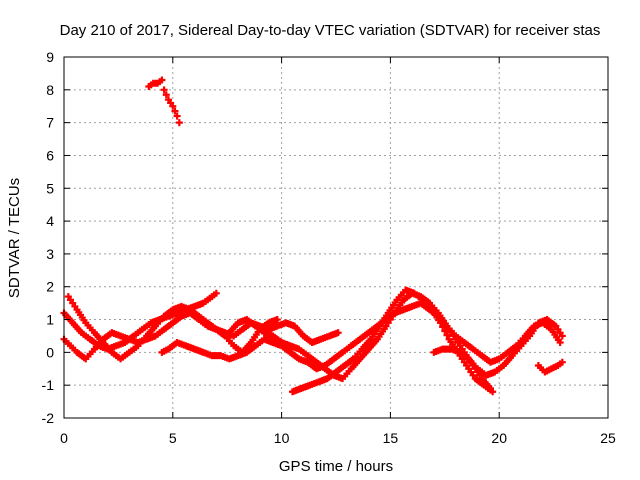 Image resolution: width=640 pixels, height=480 pixels. What do you see at coordinates (173, 438) in the screenshot?
I see `x-tick-label: 5` at bounding box center [173, 438].